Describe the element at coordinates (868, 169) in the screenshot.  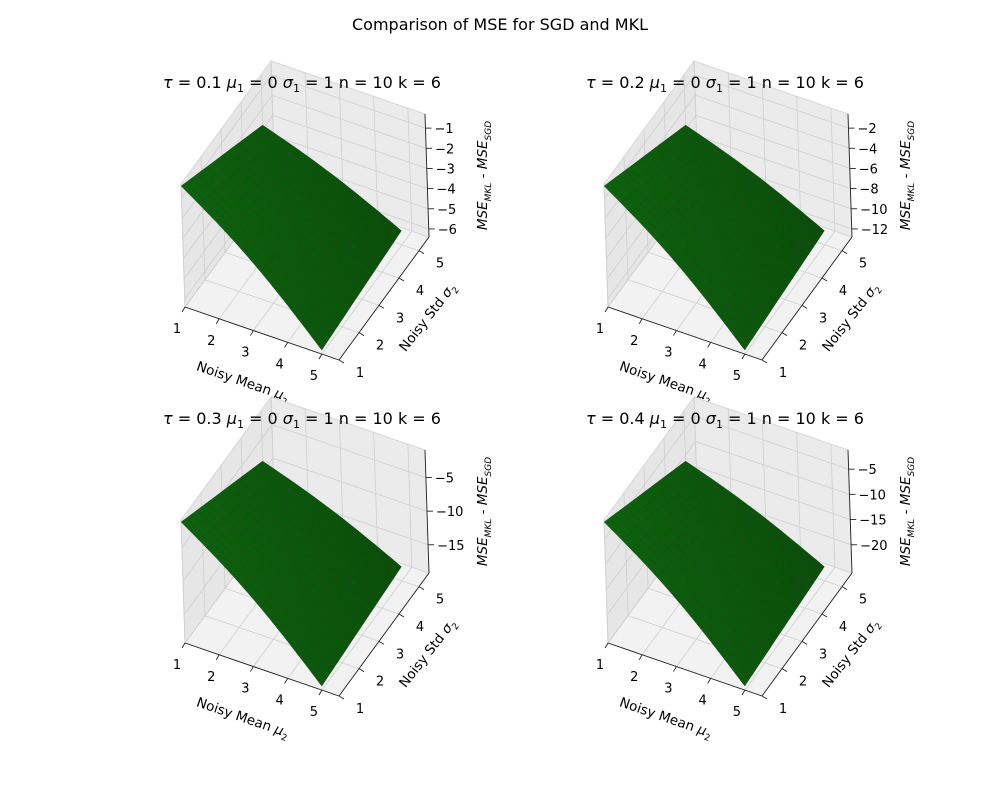
I see `z-tick-label: −6` at that location.